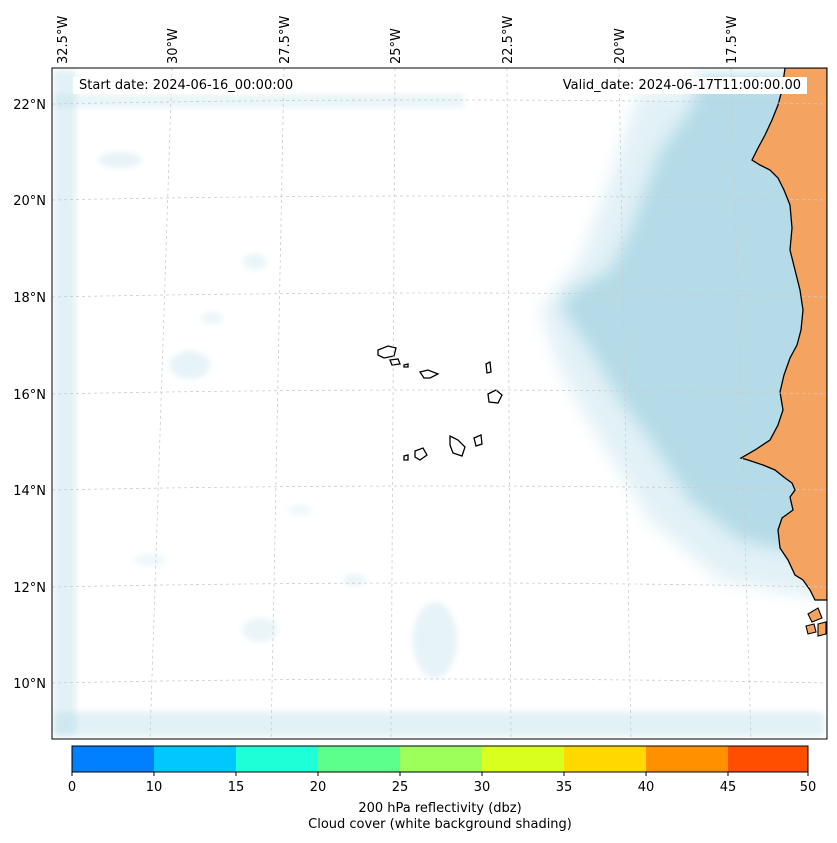 The image size is (837, 843). I want to click on lon-label: 32.5°W, so click(63, 40).